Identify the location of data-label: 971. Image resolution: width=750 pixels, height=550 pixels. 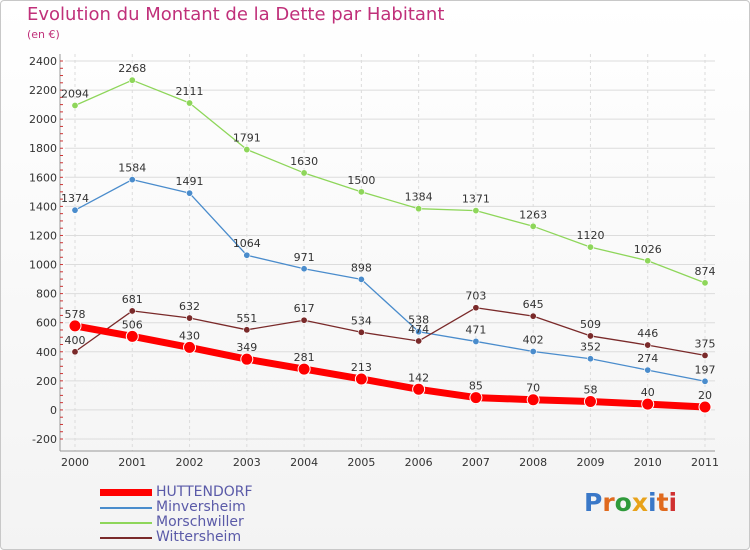
(304, 257).